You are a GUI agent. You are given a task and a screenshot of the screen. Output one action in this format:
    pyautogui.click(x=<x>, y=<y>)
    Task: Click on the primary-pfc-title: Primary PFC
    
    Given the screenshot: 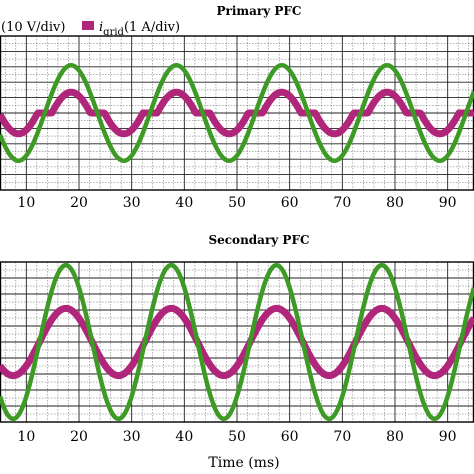 What is the action you would take?
    pyautogui.click(x=259, y=11)
    